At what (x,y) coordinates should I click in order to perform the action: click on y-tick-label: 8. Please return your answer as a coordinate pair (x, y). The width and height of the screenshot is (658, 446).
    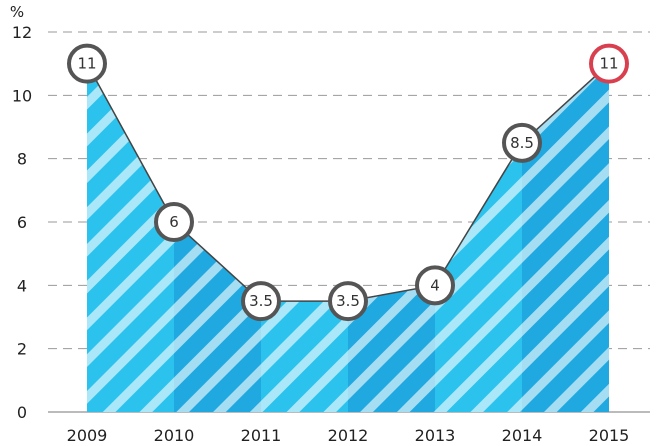
    Looking at the image, I should click on (22, 159).